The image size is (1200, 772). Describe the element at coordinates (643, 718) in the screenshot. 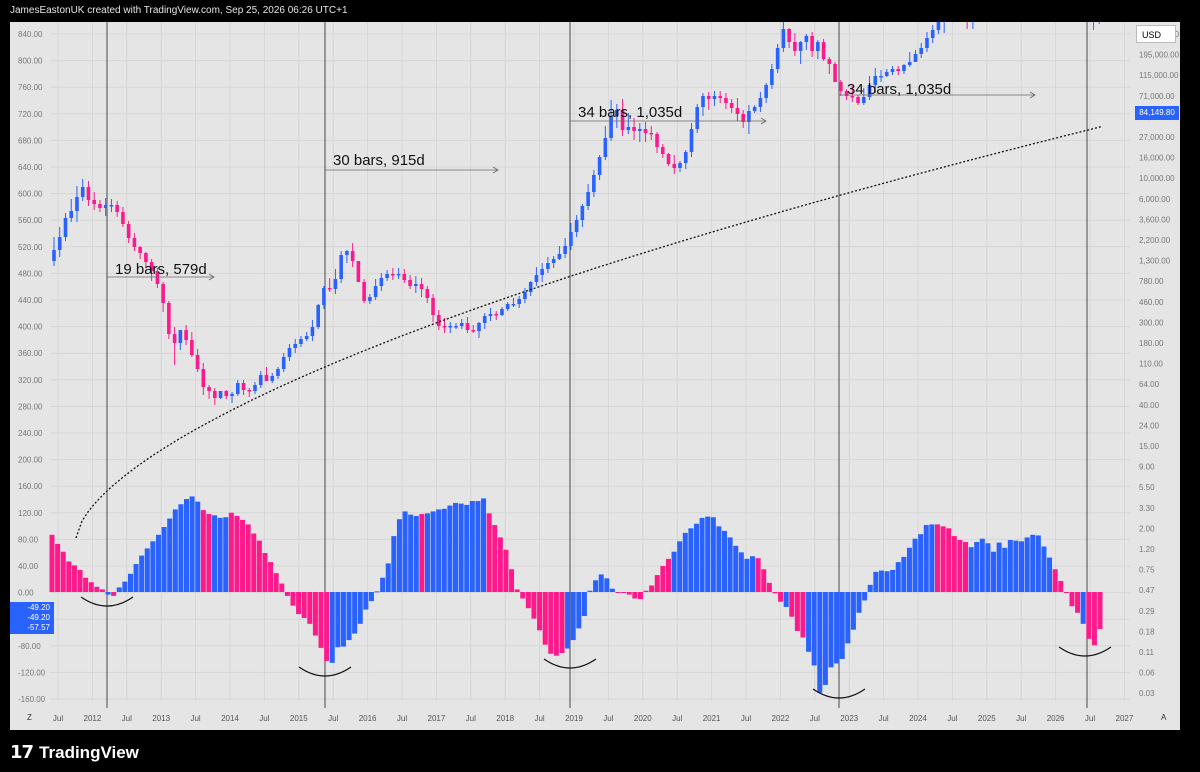

I see `x-axis-tick: 2020` at that location.